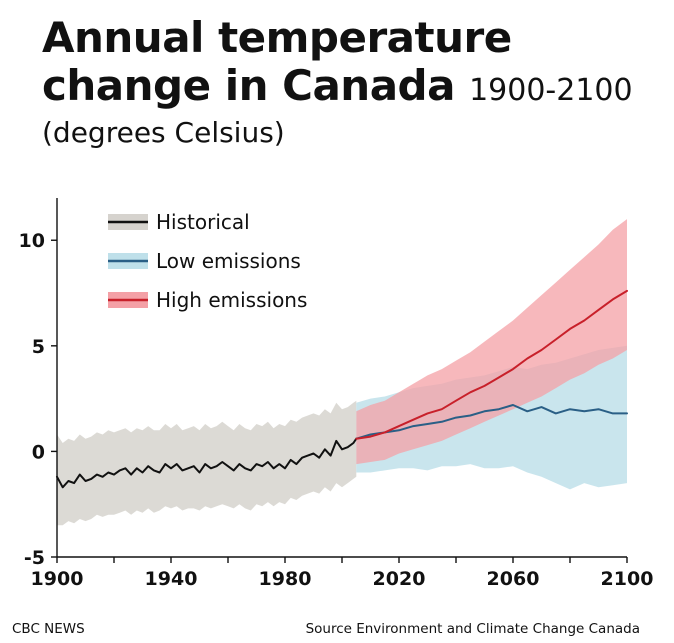 This screenshot has height=643, width=674. I want to click on x-tick-label: 1900, so click(57, 579).